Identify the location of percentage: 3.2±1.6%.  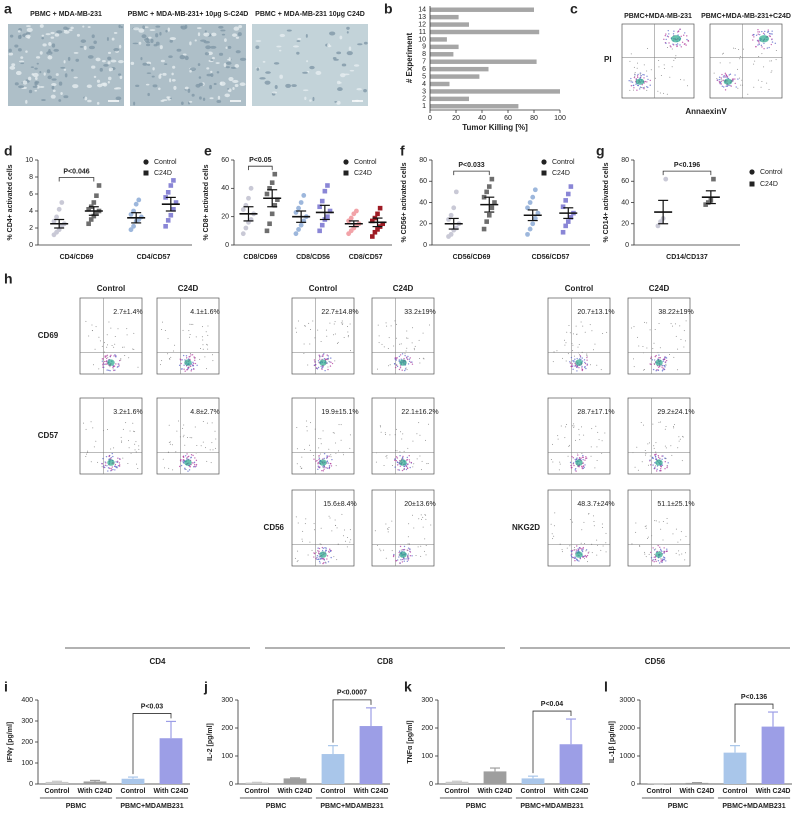
(128, 412).